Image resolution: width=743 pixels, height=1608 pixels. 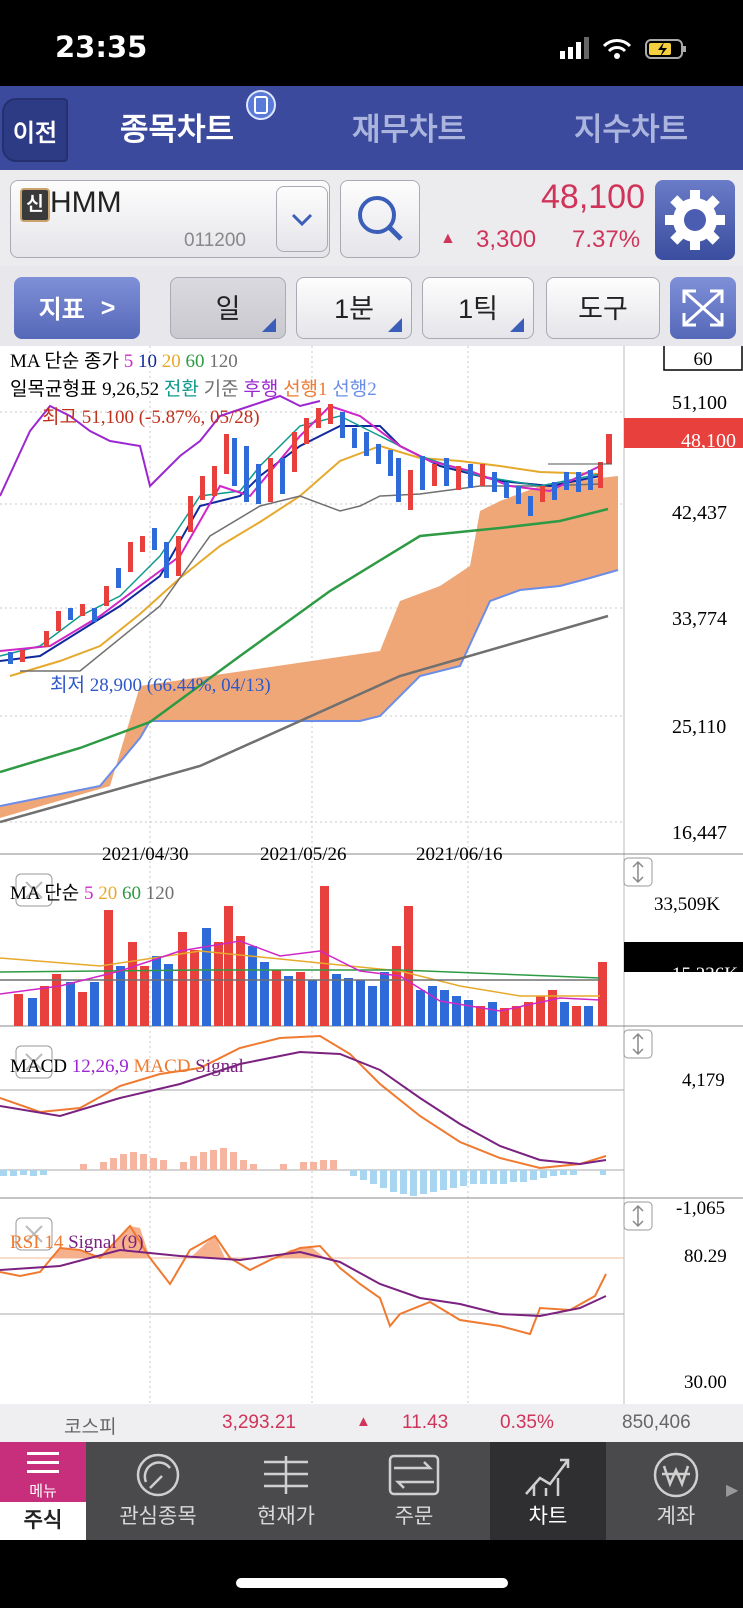 I want to click on x-tick-1: 2021/04/30, so click(x=145, y=854).